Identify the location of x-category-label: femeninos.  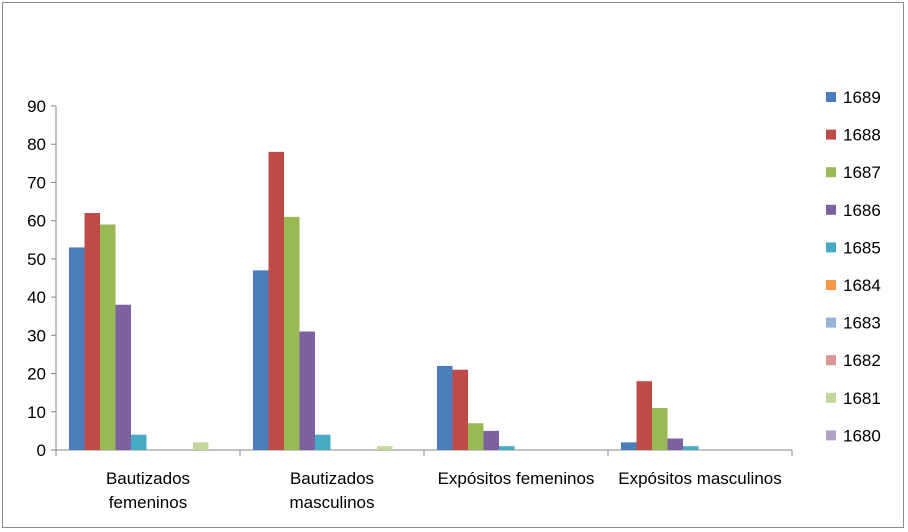
(148, 502).